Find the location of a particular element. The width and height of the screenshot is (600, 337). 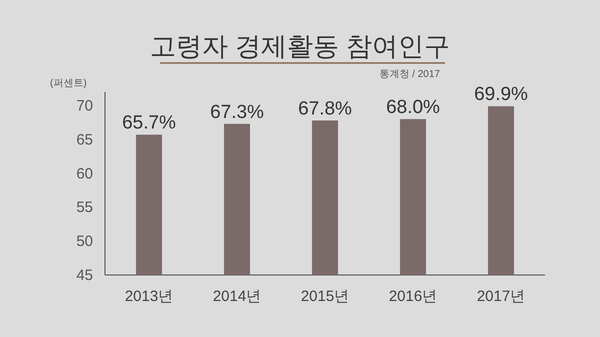

text: 통계청 / 2017 is located at coordinates (409, 74).